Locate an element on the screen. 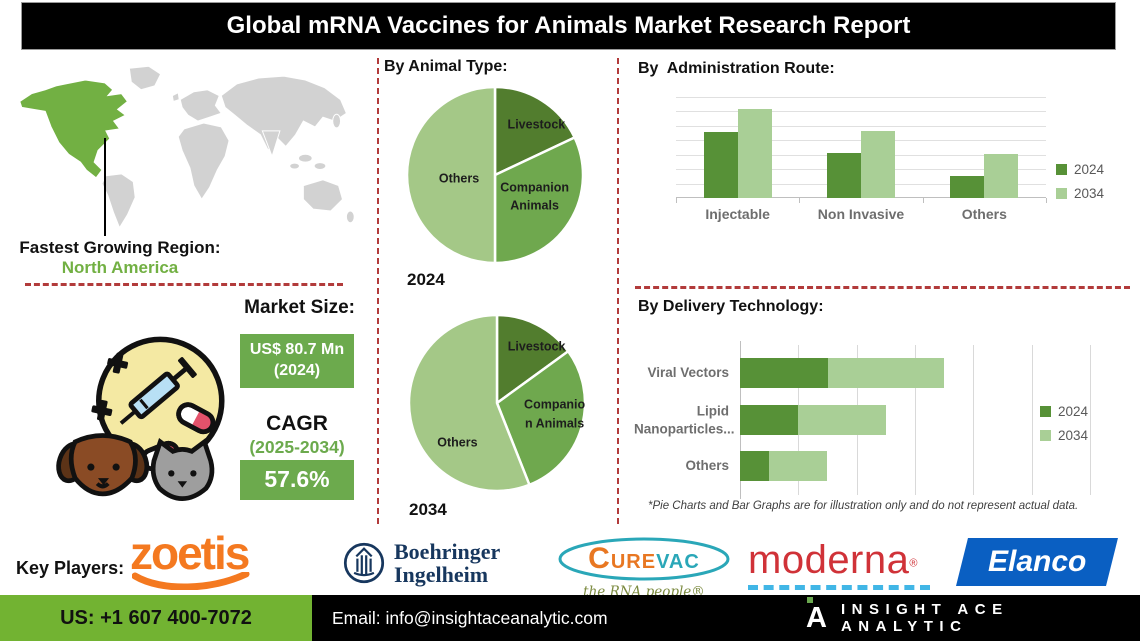 The height and width of the screenshot is (641, 1140). administration-route-chart: Injectable Non Invasive Others is located at coordinates (861, 159).